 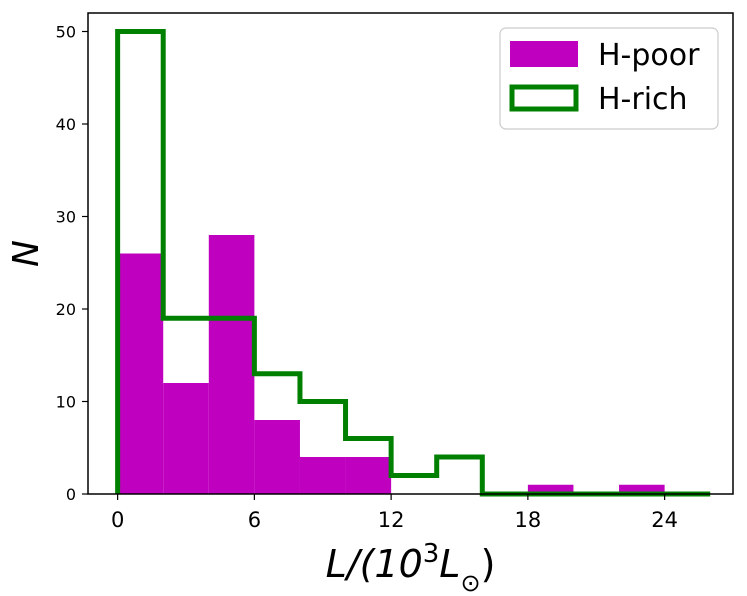 What do you see at coordinates (449, 564) in the screenshot?
I see `x-axis-label-middle: L` at bounding box center [449, 564].